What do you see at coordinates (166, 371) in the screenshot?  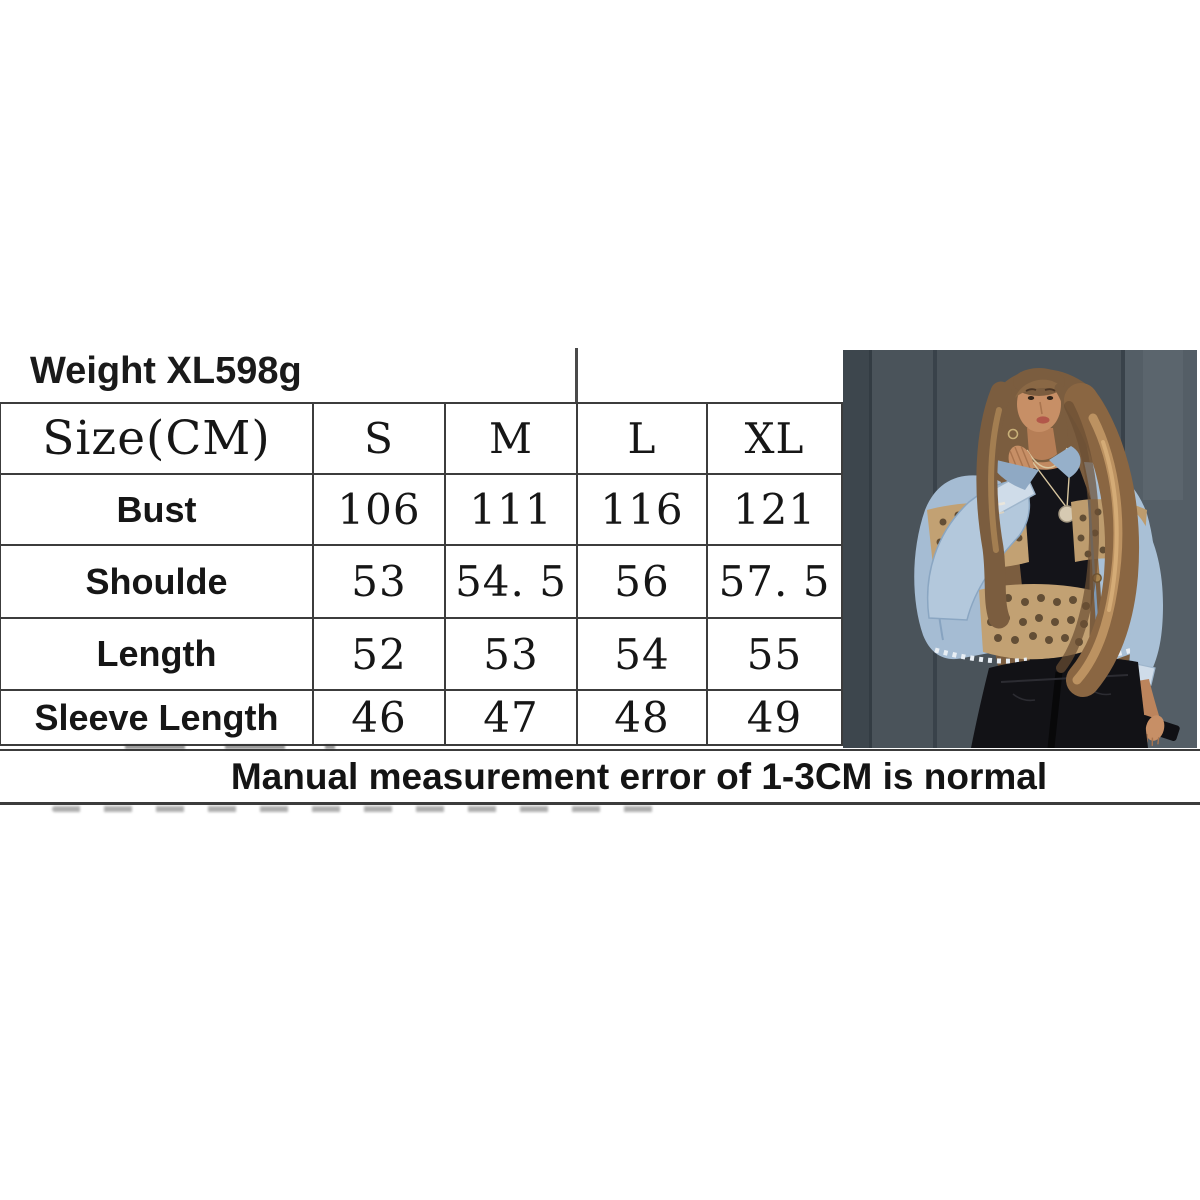 I see `weight-label: Weight XL598g` at bounding box center [166, 371].